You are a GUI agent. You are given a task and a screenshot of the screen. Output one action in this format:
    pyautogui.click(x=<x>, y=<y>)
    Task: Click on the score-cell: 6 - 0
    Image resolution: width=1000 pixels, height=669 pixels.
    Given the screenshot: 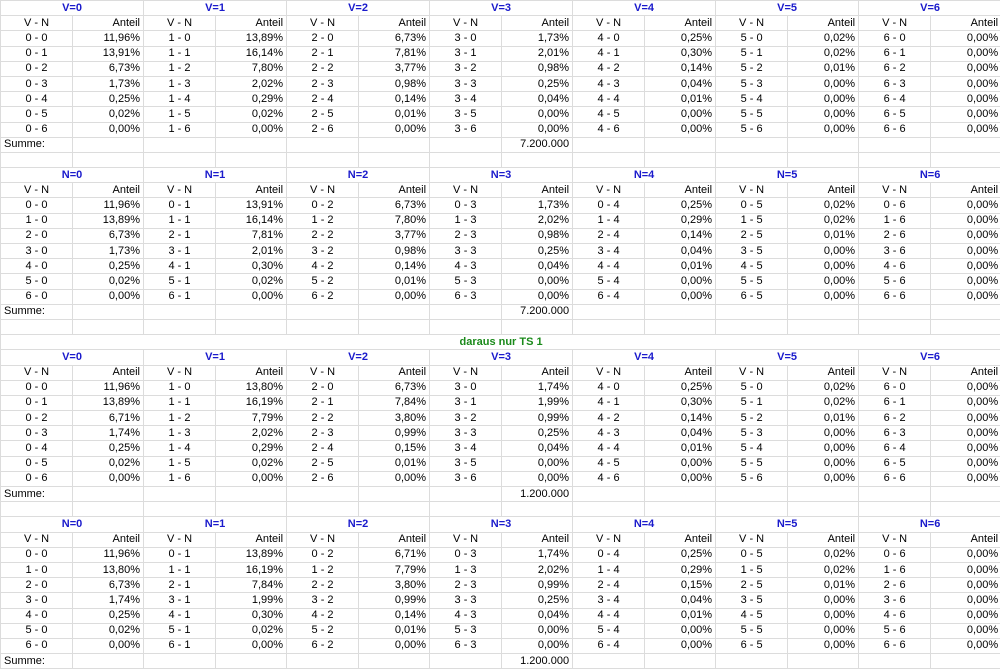 What is the action you would take?
    pyautogui.click(x=895, y=38)
    